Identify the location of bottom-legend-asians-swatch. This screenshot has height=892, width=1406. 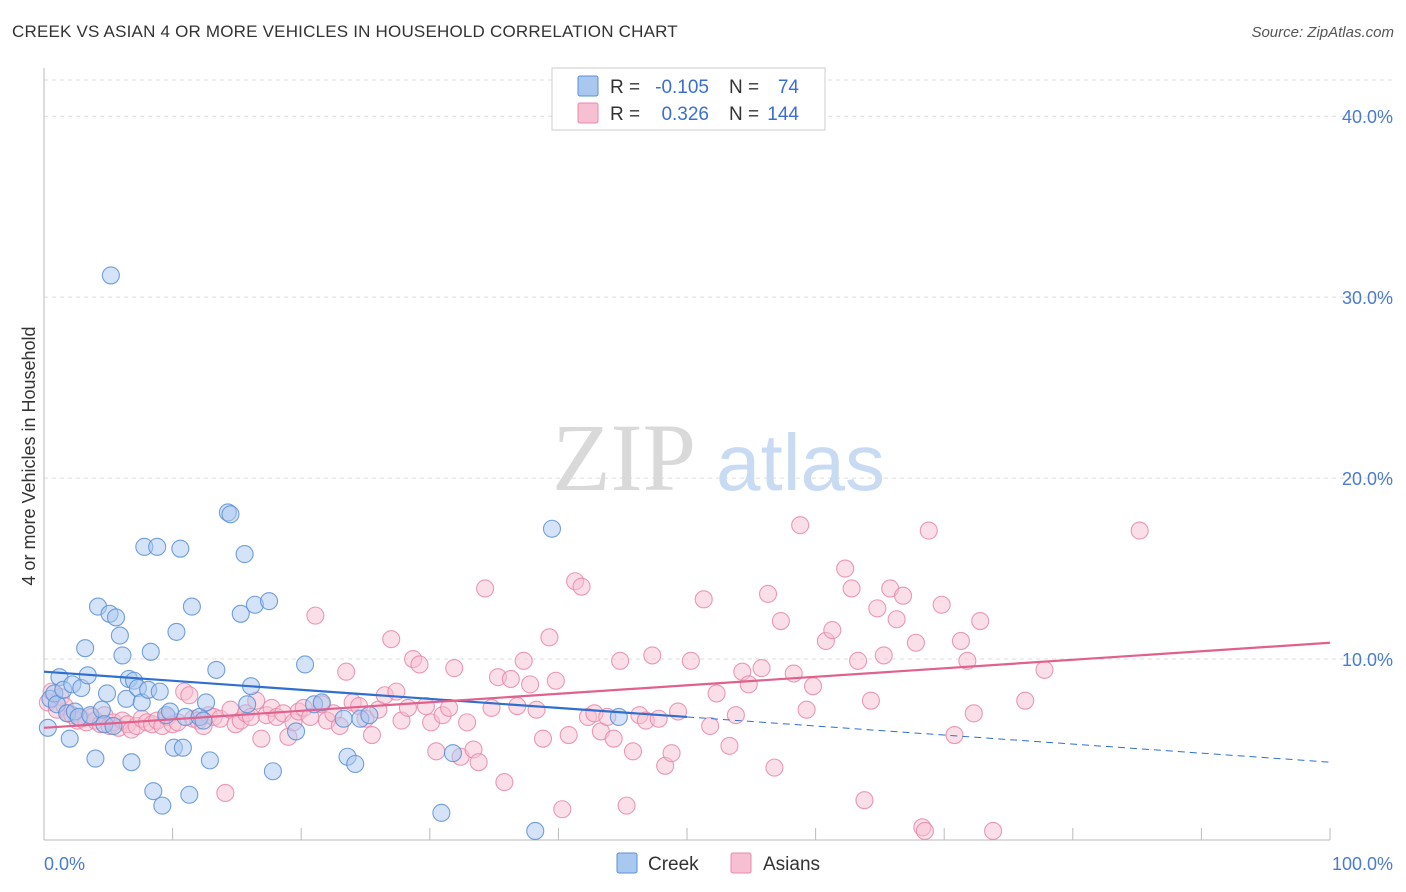
(741, 863).